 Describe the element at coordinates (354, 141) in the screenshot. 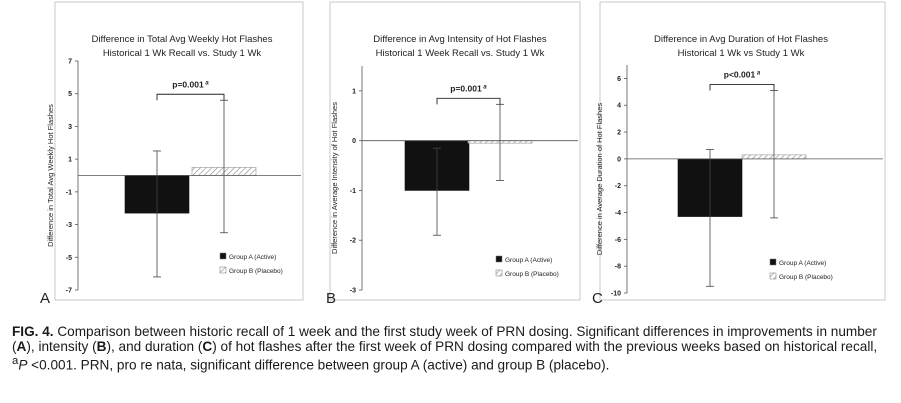

I see `panel-b-y-tick-label: 0` at that location.